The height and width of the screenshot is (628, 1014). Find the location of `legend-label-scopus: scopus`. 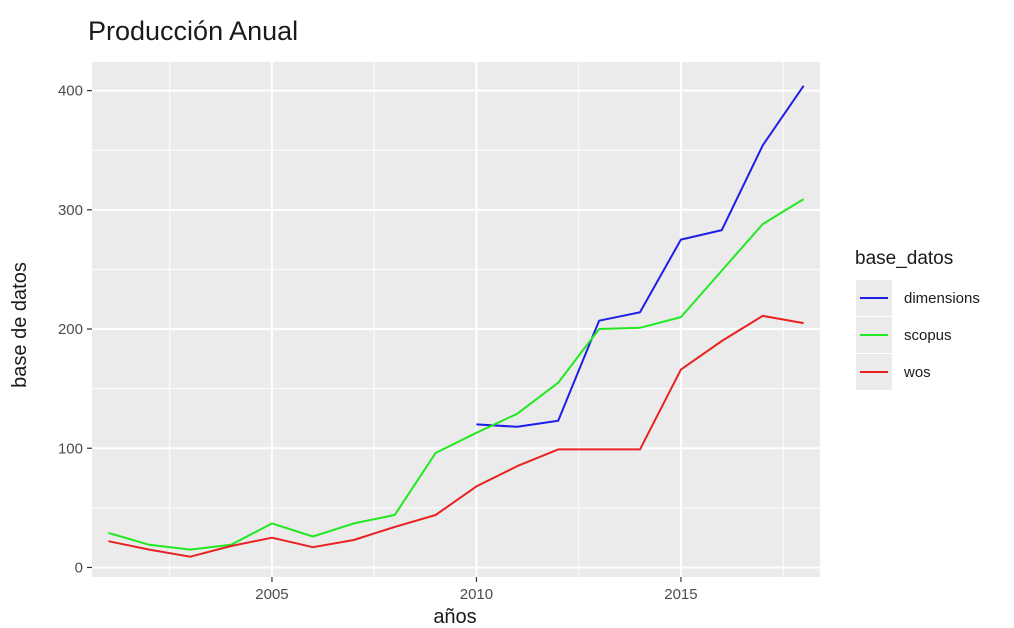

legend-label-scopus: scopus is located at coordinates (928, 335).